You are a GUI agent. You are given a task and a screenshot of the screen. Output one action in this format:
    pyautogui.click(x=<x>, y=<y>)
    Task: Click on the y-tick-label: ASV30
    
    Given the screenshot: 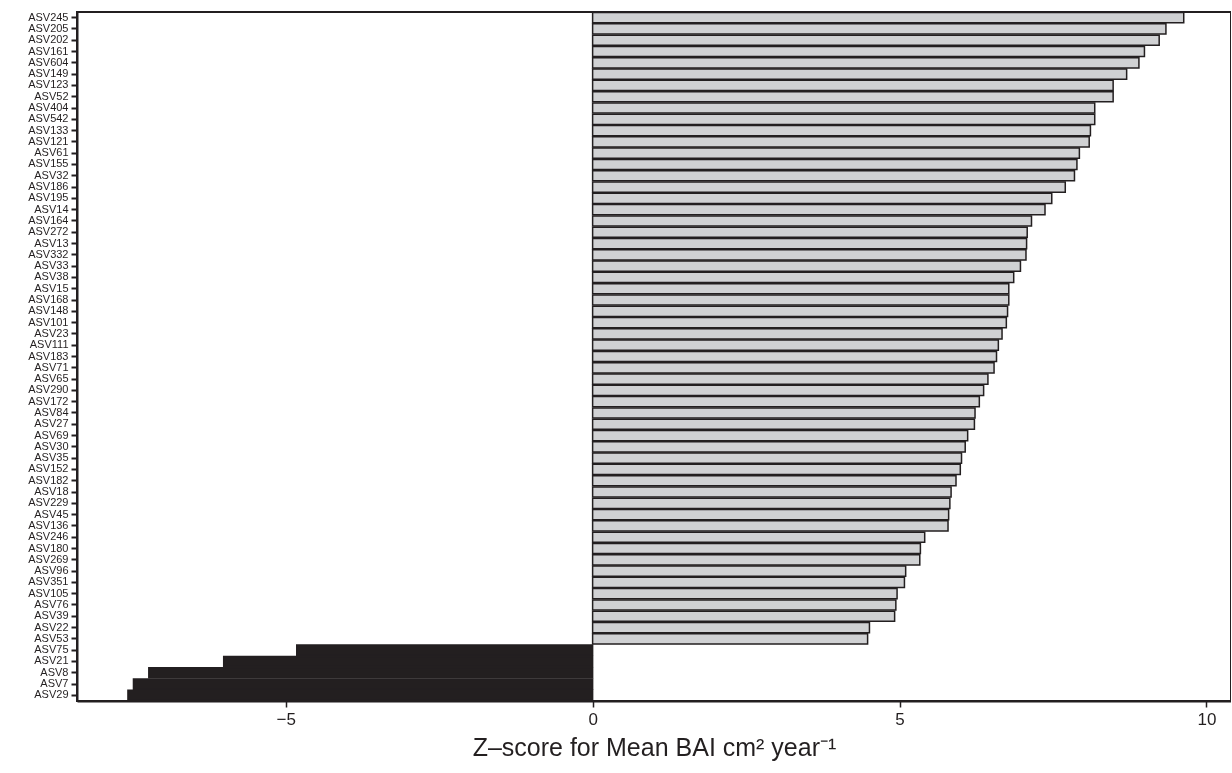 What is the action you would take?
    pyautogui.click(x=51, y=445)
    